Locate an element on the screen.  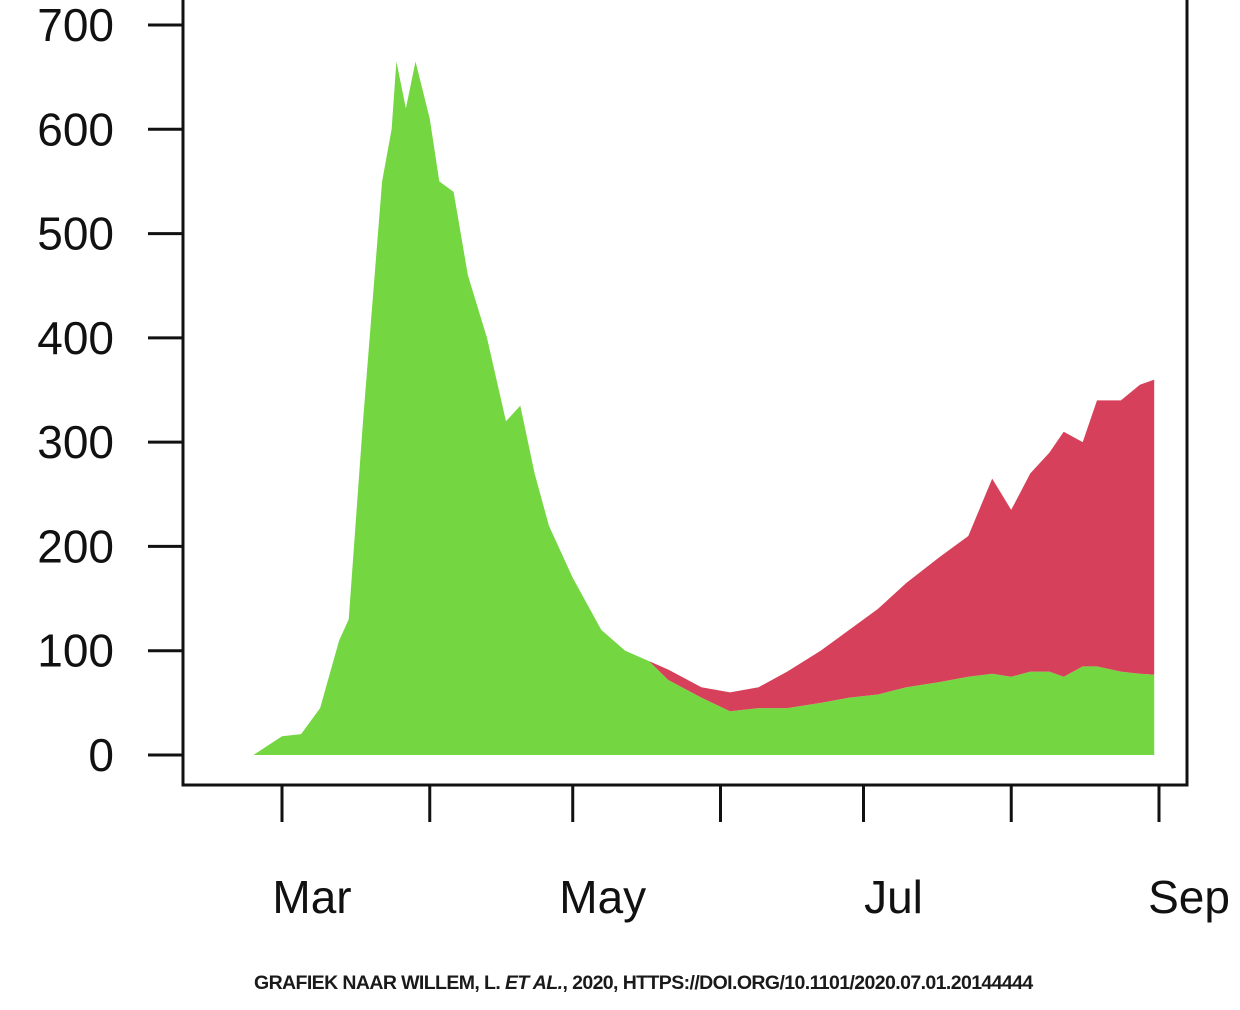
x-axis: Mar May Jul Sep is located at coordinates (751, 854).